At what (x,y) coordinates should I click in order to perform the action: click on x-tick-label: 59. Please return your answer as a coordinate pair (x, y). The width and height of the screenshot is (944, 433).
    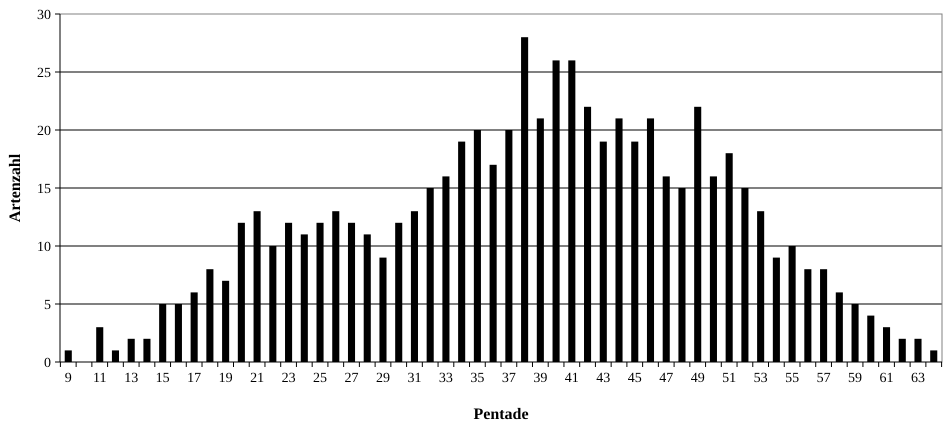
    Looking at the image, I should click on (855, 378).